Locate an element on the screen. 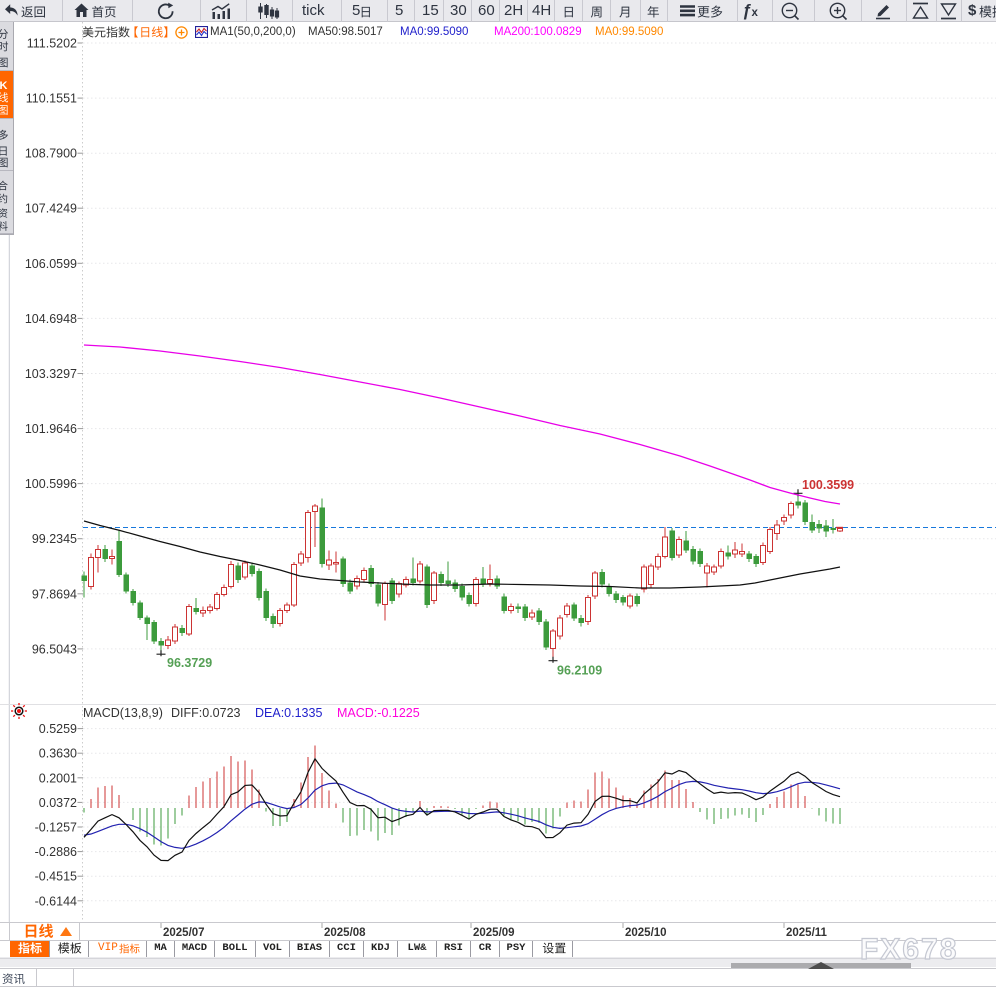  svg-text: 0.5259 is located at coordinates (58, 729).